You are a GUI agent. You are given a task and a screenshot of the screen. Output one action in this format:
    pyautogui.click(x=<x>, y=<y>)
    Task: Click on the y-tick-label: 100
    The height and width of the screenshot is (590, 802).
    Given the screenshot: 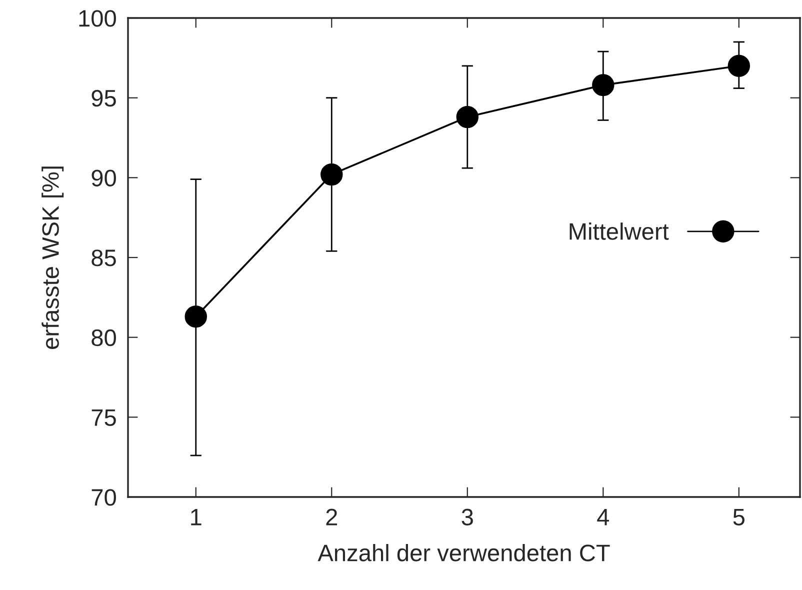 What is the action you would take?
    pyautogui.click(x=97, y=18)
    